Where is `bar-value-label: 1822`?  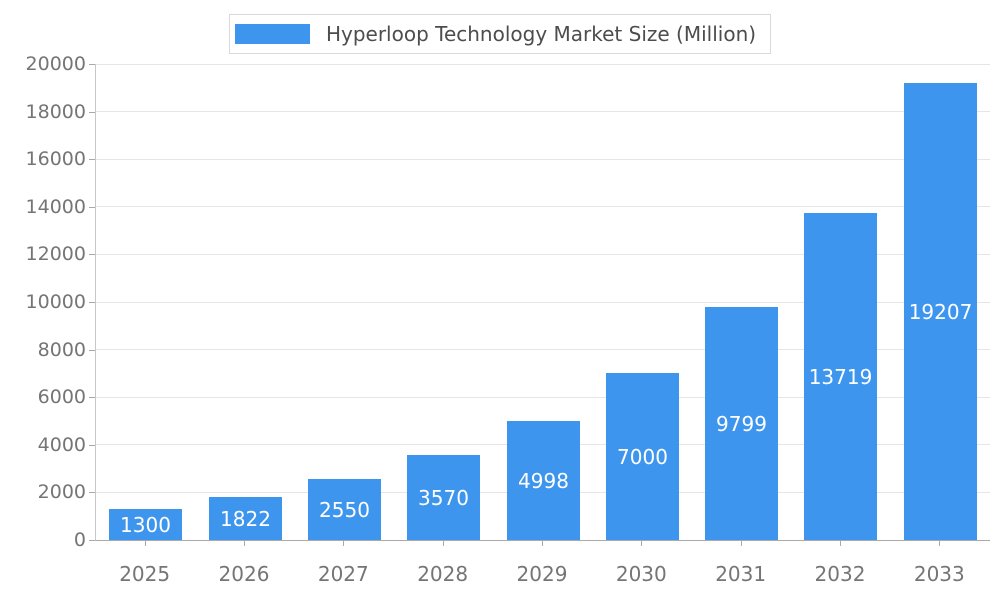 bar-value-label: 1822 is located at coordinates (245, 518).